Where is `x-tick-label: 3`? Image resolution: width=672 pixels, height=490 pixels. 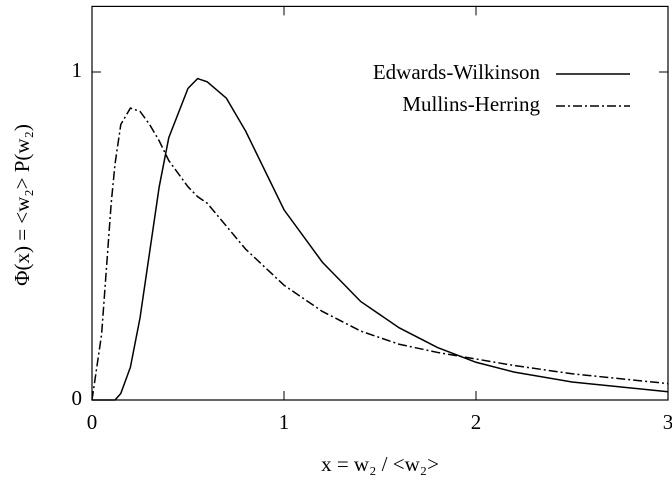
x-tick-label: 3 is located at coordinates (667, 422).